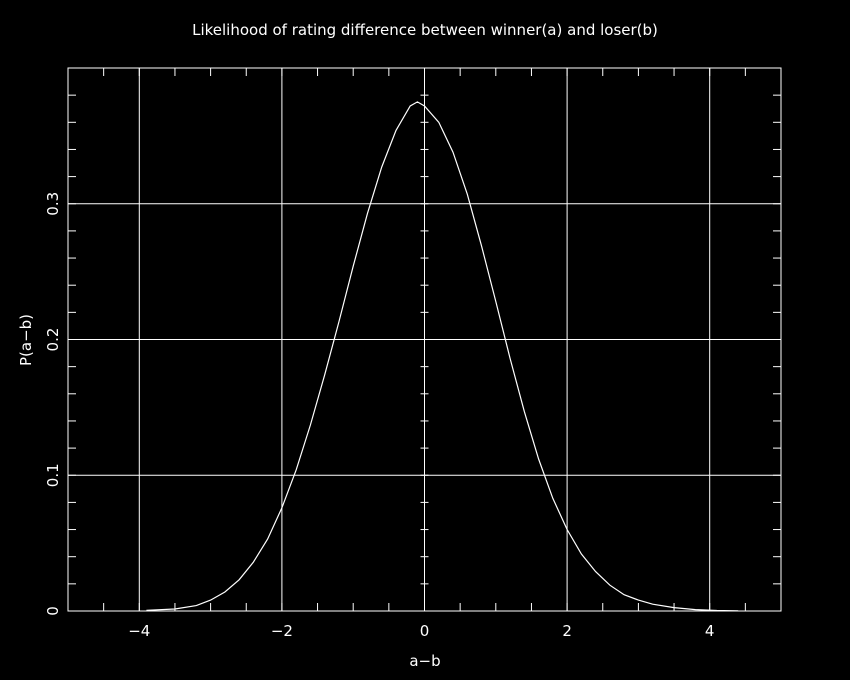 The image size is (850, 680). Describe the element at coordinates (53, 475) in the screenshot. I see `y-tick-label: 0.1` at that location.